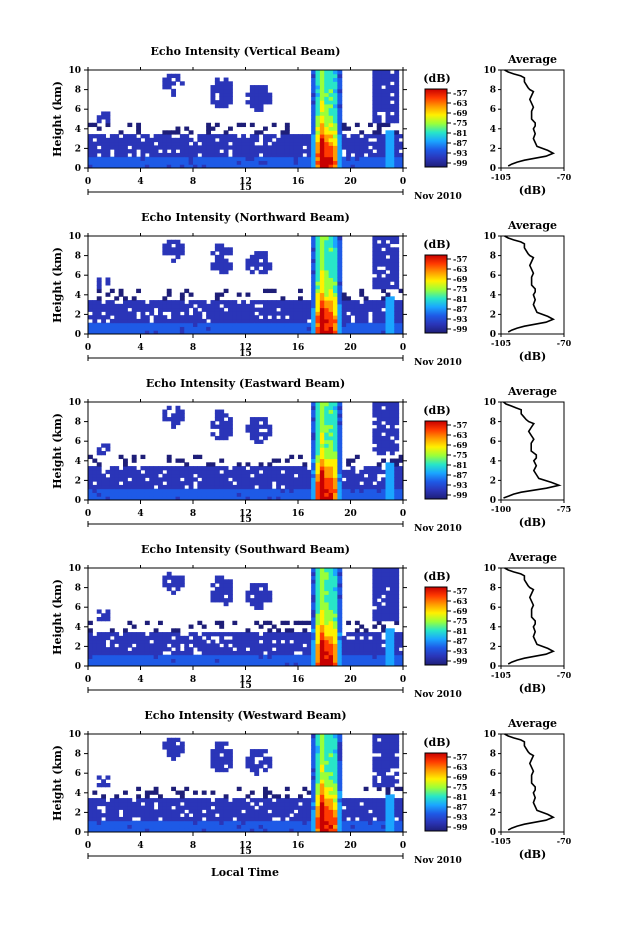  I want to click on y-axis-label: Height (km), so click(57, 617).